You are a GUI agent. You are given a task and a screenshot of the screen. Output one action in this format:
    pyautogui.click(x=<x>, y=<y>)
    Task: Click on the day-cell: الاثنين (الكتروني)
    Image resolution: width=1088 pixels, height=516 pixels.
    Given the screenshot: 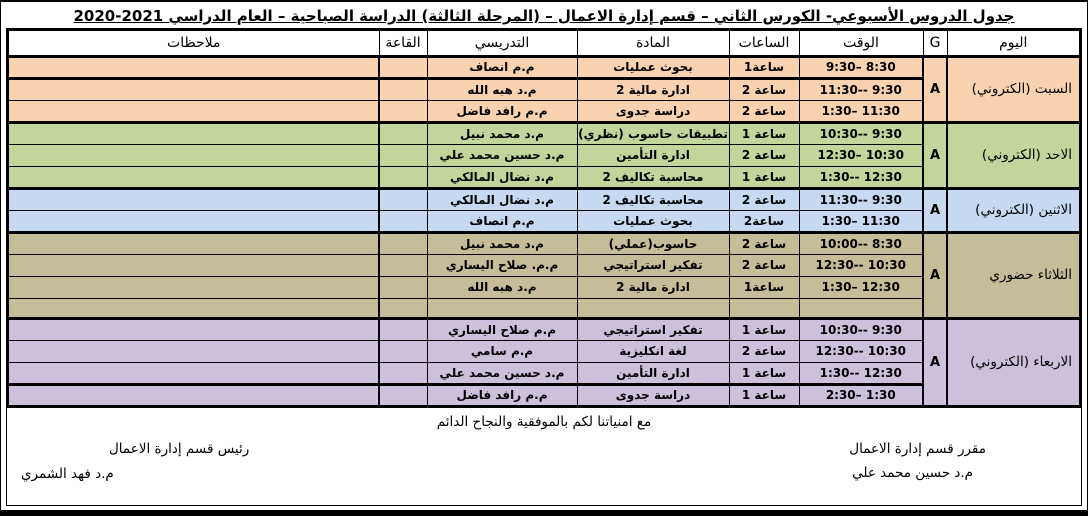 What is the action you would take?
    pyautogui.click(x=1013, y=209)
    